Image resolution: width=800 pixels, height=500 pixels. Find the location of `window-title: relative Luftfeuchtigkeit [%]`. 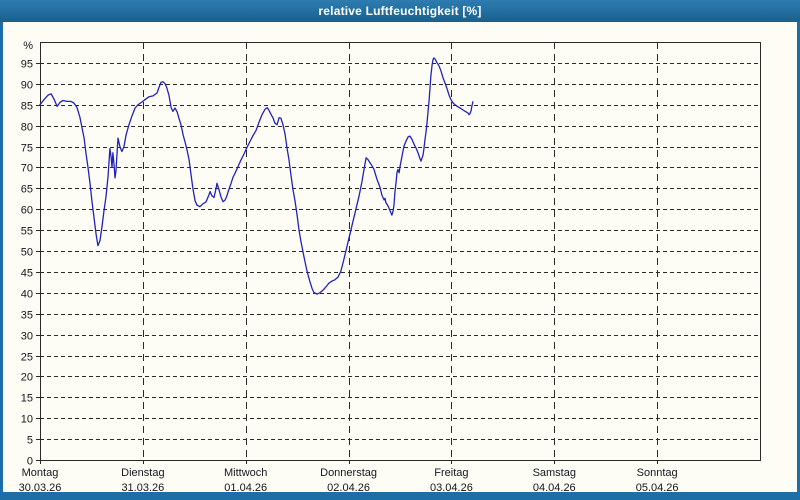

window-title: relative Luftfeuchtigkeit [%] is located at coordinates (400, 11).